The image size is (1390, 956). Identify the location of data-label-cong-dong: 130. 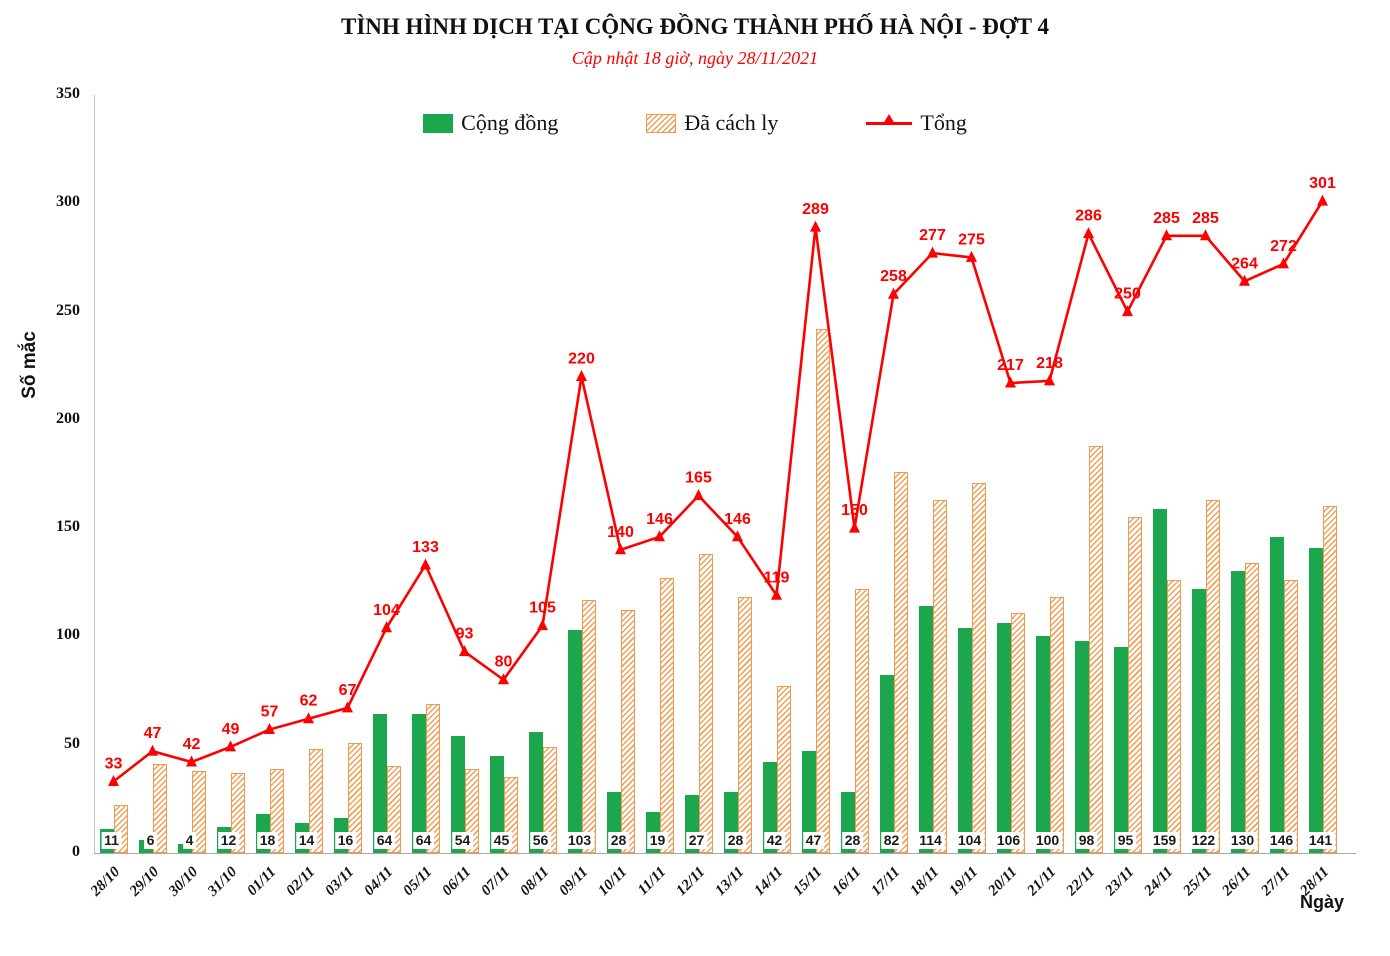
(1242, 840).